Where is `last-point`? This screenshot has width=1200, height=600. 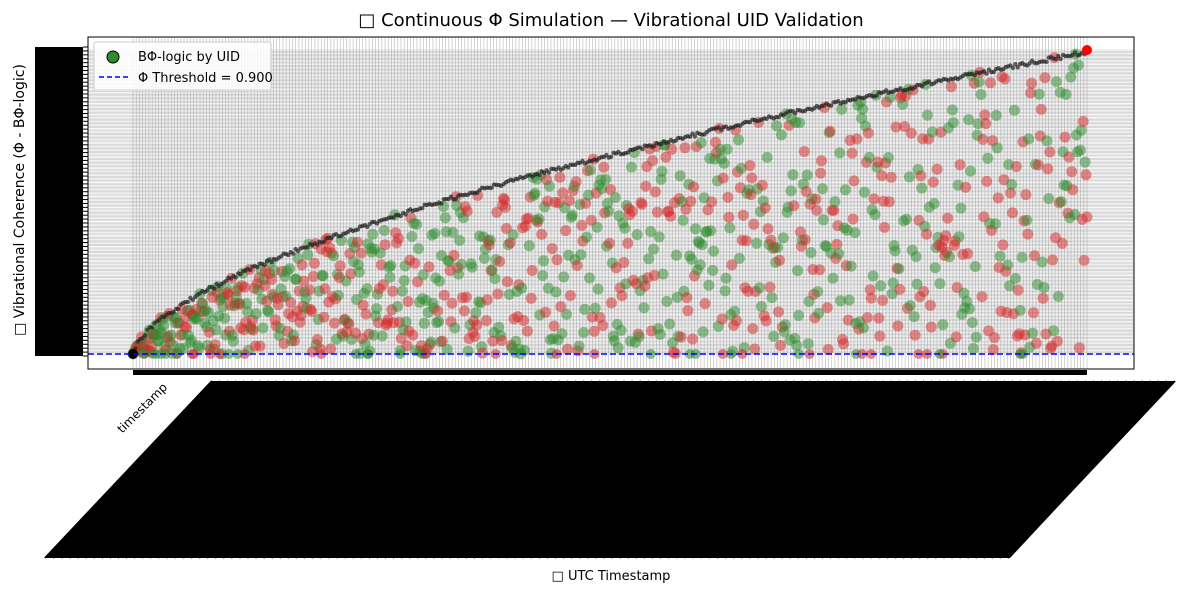
last-point is located at coordinates (1087, 50).